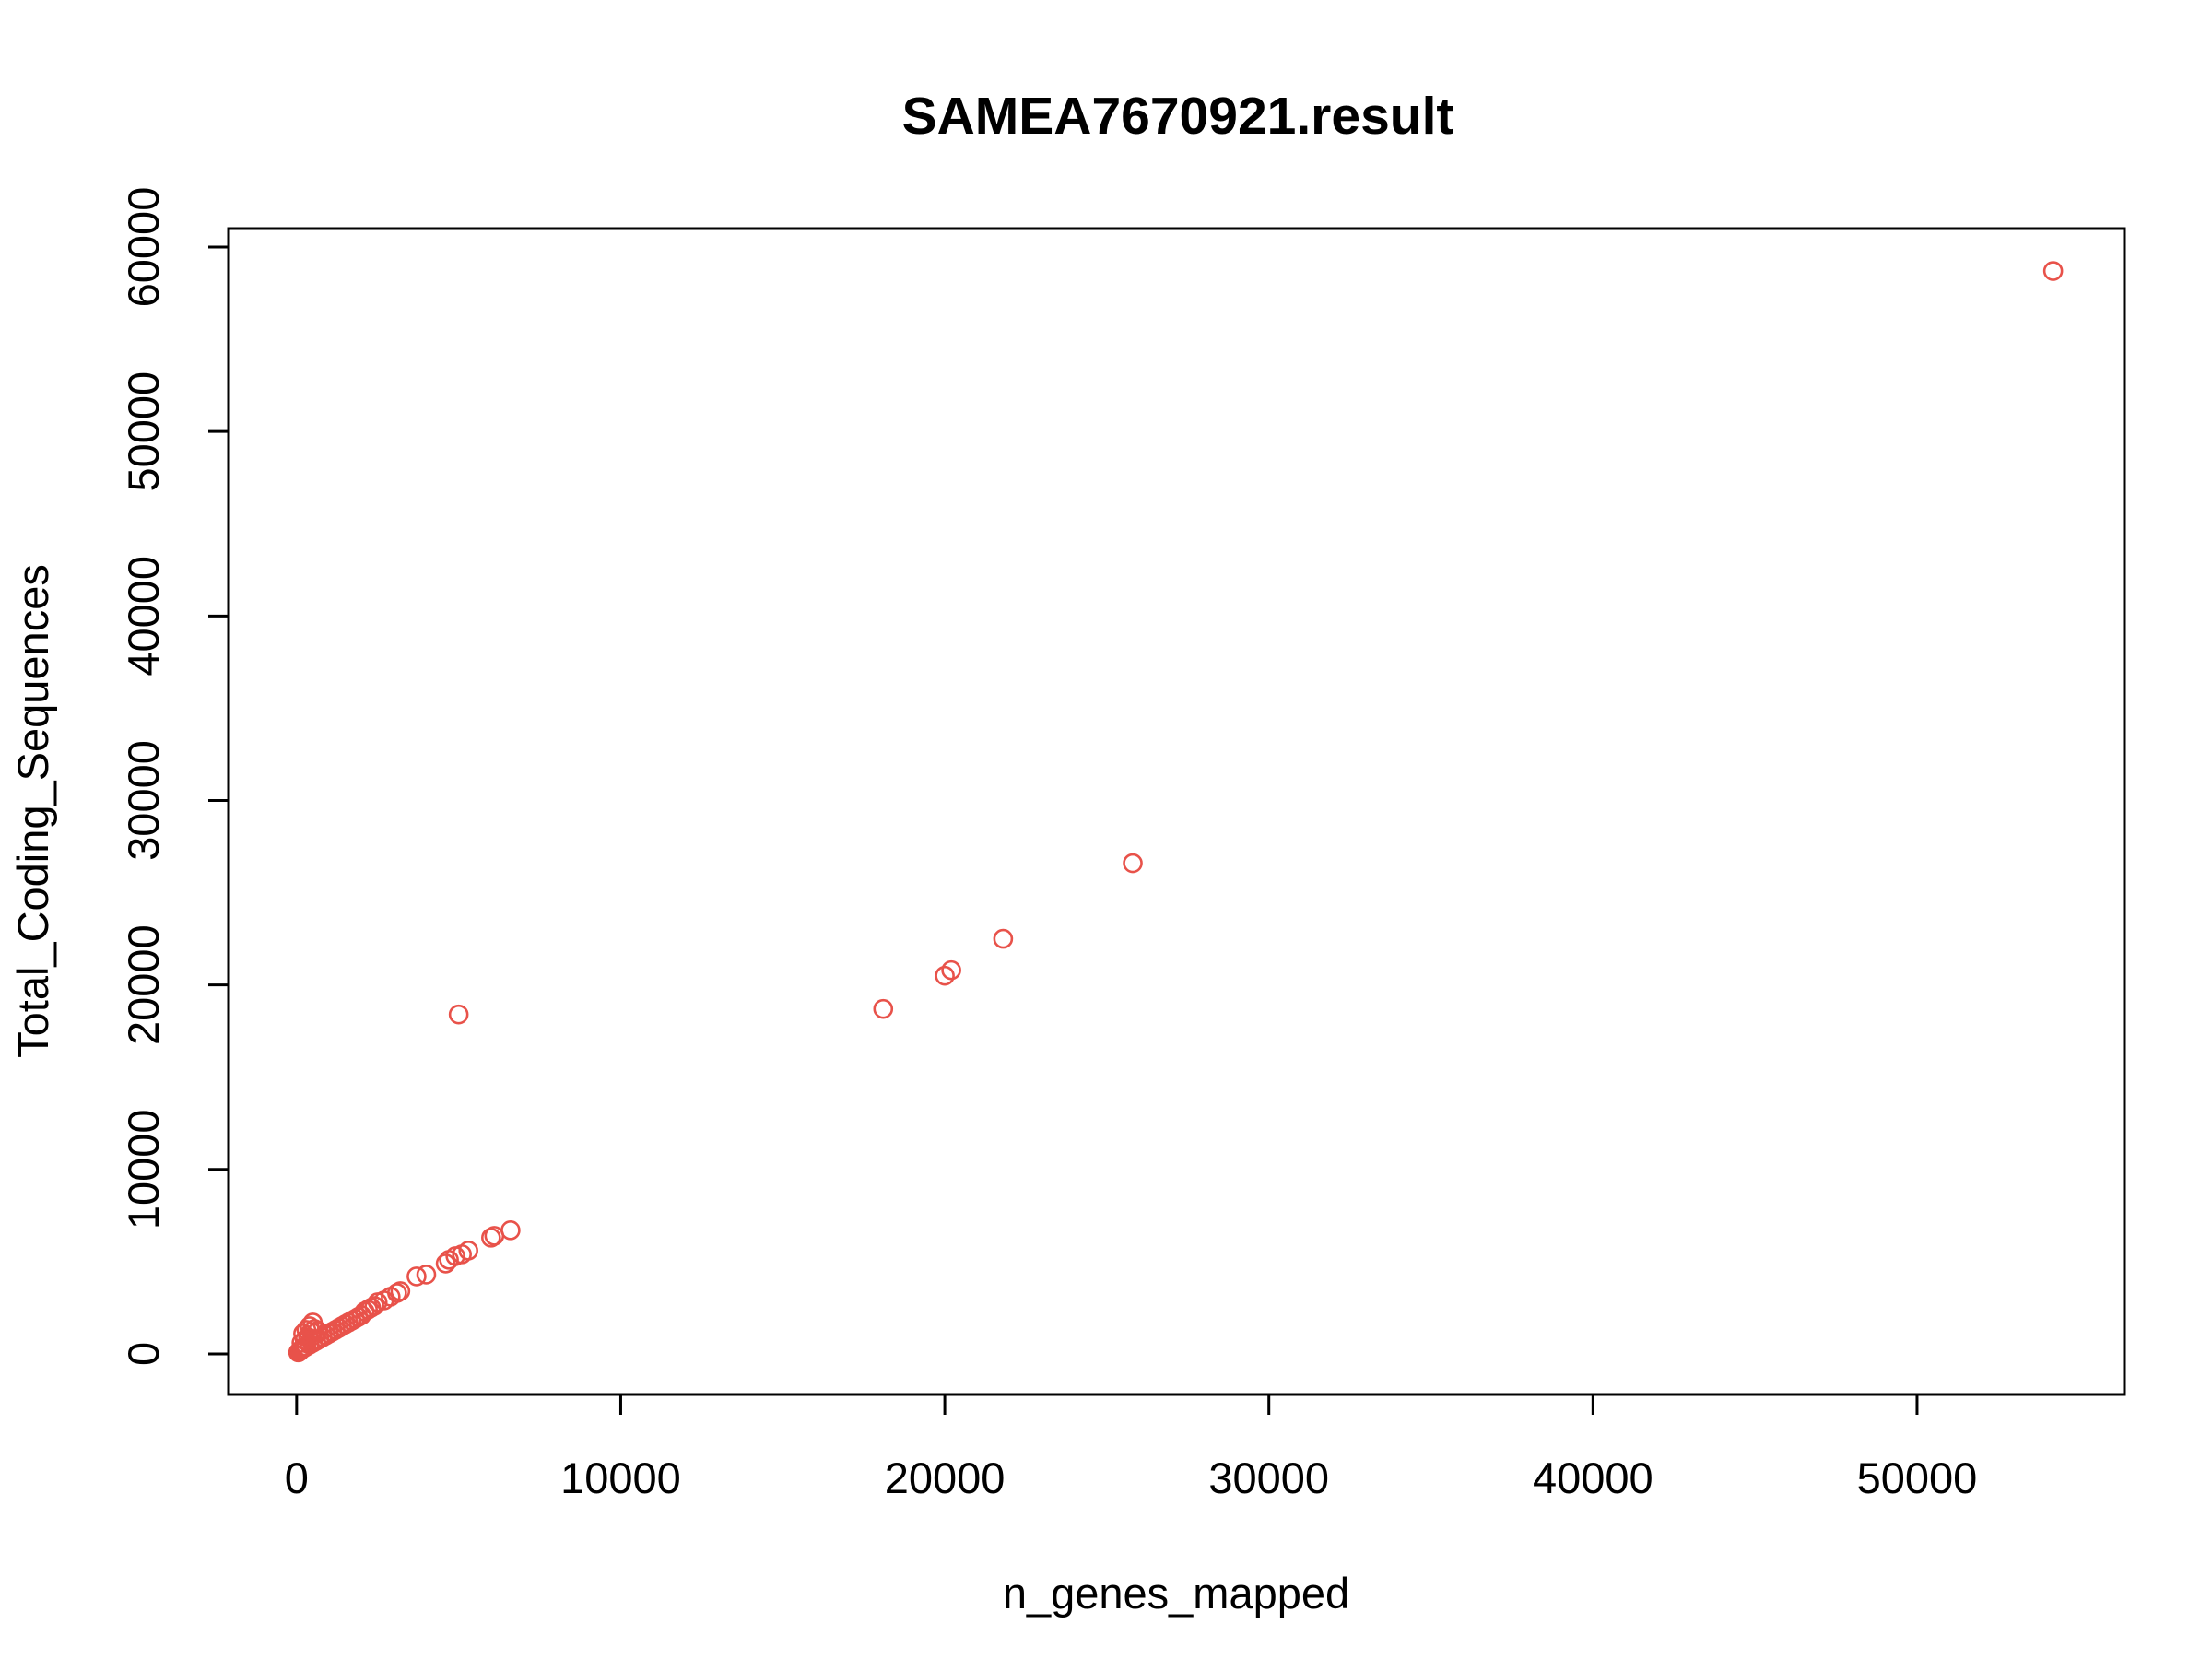 The width and height of the screenshot is (2212, 1659). Describe the element at coordinates (1593, 1477) in the screenshot. I see `x-tick-label: 40000` at that location.